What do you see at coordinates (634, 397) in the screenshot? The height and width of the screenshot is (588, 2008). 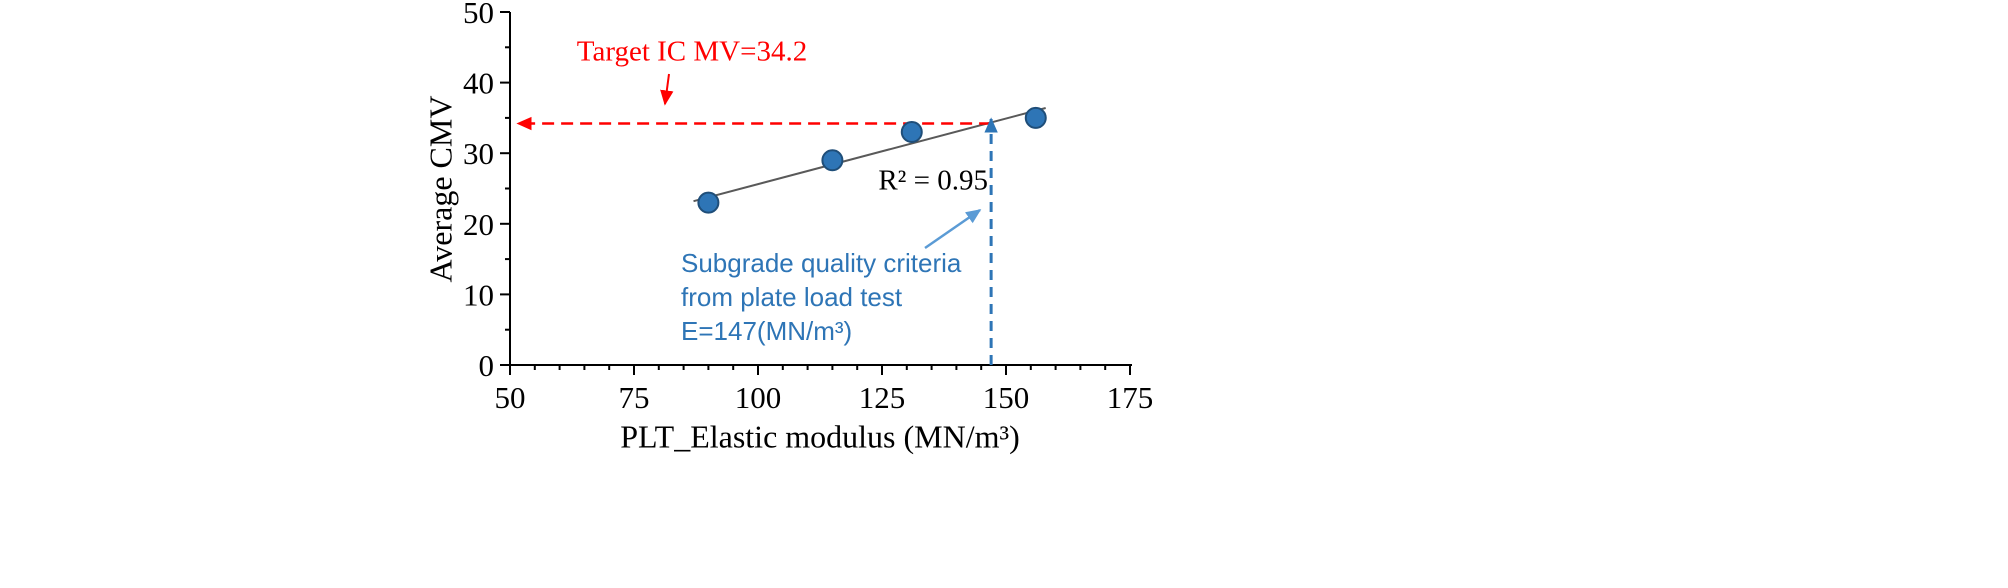 I see `x-axis-tick-label: 75` at bounding box center [634, 397].